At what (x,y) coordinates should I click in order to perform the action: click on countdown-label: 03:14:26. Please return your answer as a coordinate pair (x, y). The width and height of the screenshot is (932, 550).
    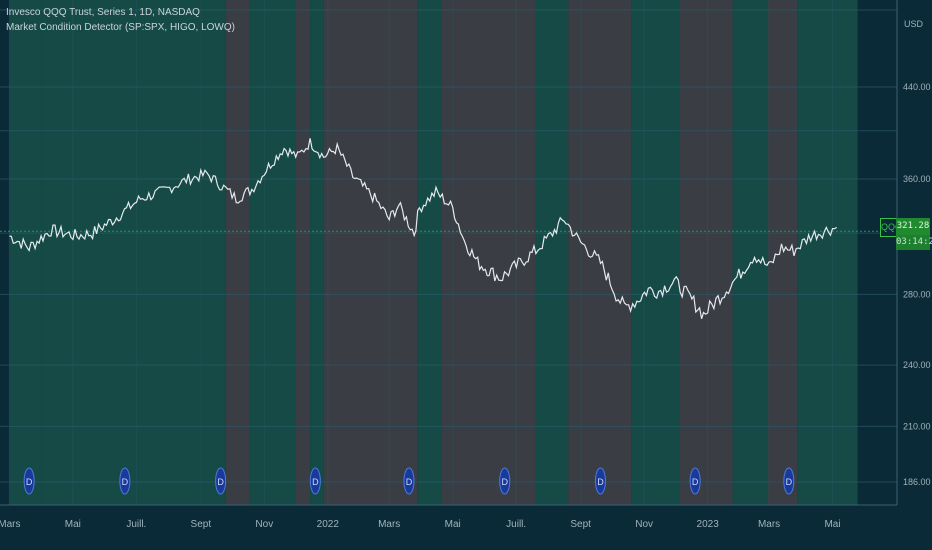
    Looking at the image, I should click on (914, 242).